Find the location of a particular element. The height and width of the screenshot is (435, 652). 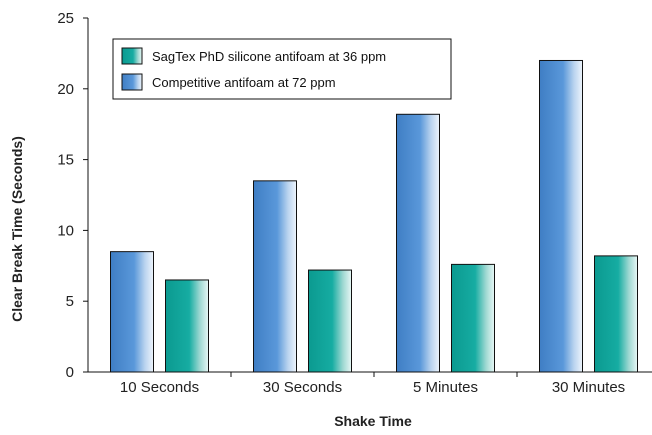

legend-swatch-sagtex is located at coordinates (132, 56).